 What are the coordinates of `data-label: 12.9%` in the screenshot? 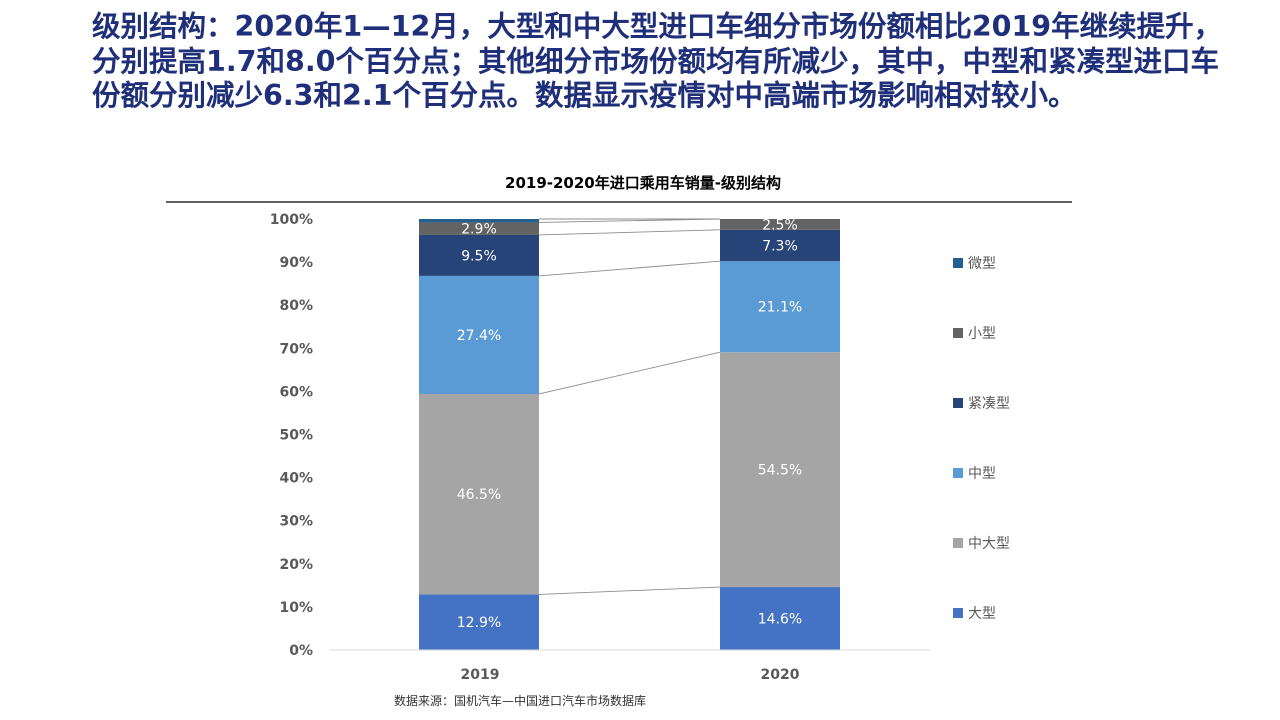 It's located at (479, 623).